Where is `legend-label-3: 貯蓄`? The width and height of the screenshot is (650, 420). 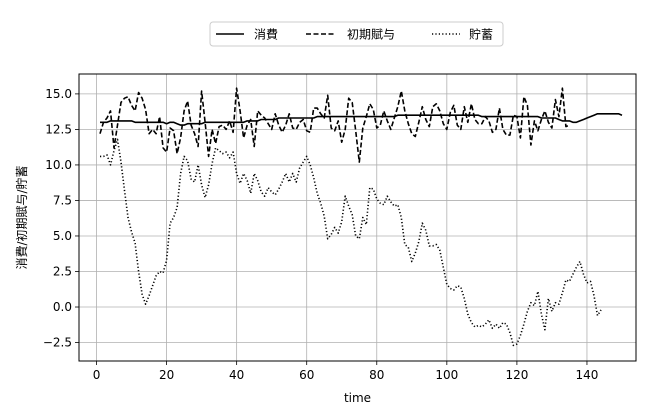
legend-label-3: 貯蓄 is located at coordinates (481, 35).